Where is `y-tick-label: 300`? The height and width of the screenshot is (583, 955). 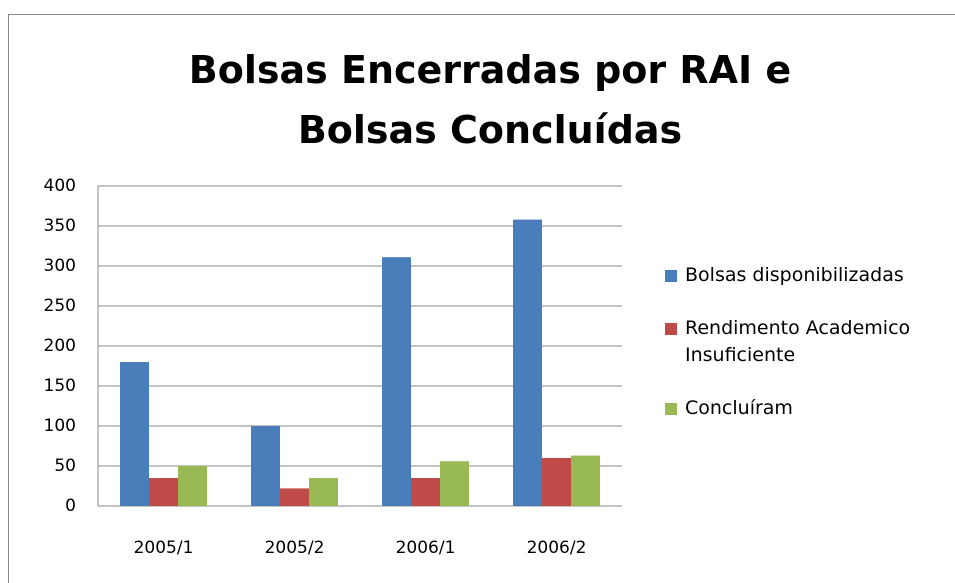
y-tick-label: 300 is located at coordinates (60, 266).